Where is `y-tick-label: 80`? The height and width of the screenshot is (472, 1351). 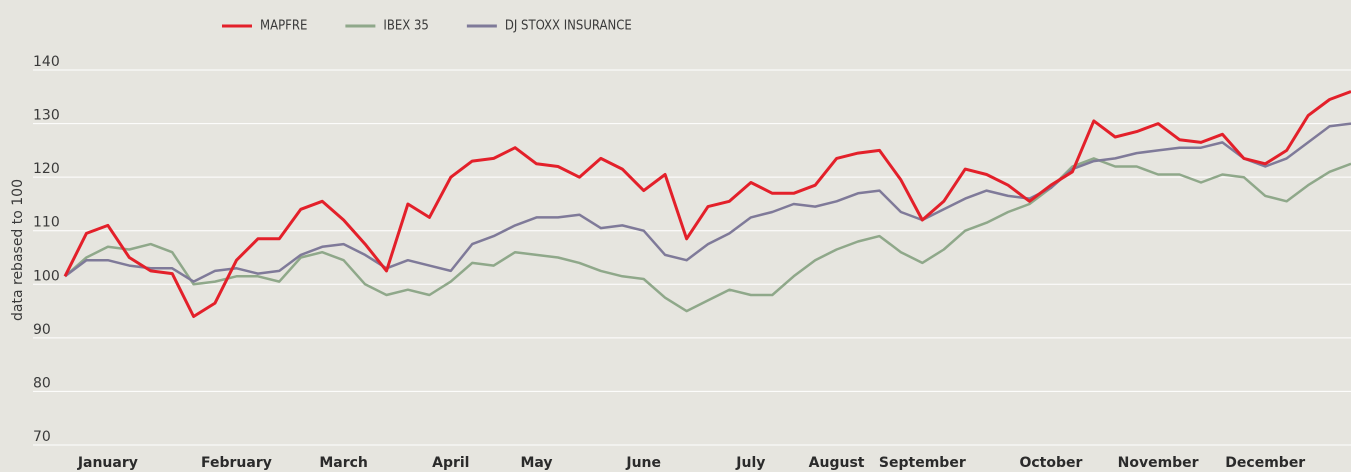 y-tick-label: 80 is located at coordinates (42, 383).